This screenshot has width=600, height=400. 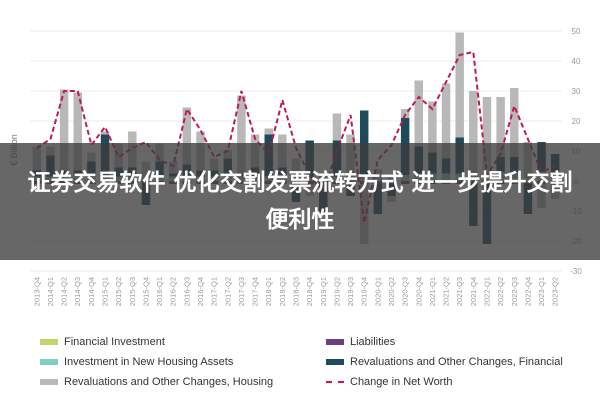 I want to click on x-tick-label: 2016-Q4, so click(x=200, y=291).